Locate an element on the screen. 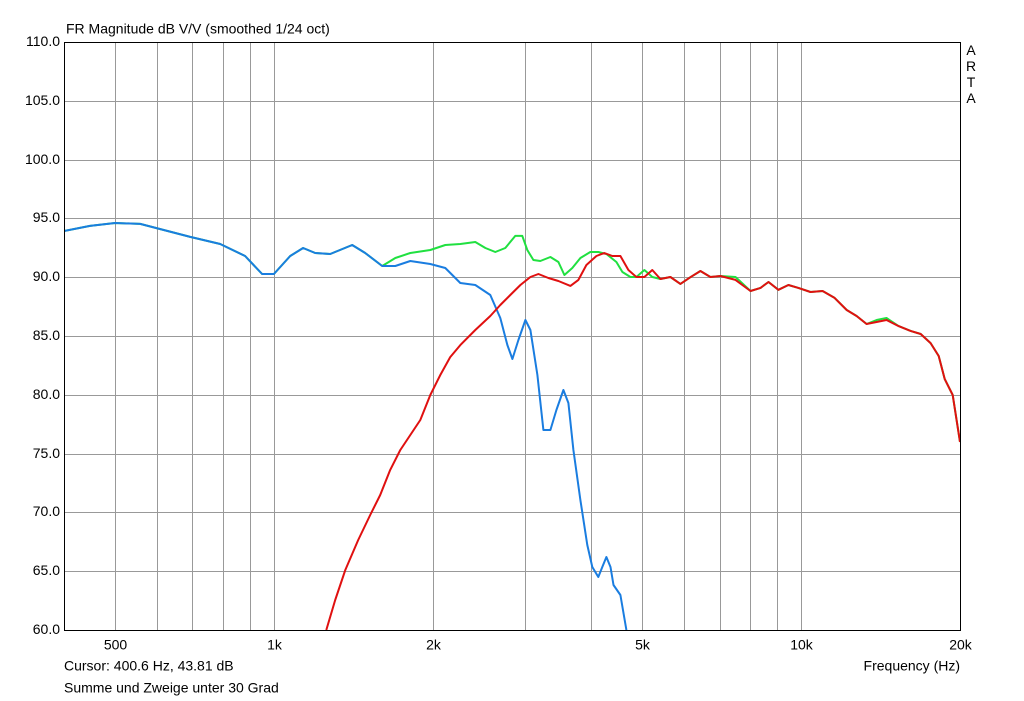 Image resolution: width=1024 pixels, height=701 pixels. y-tick-label: 80.0 is located at coordinates (46, 394).